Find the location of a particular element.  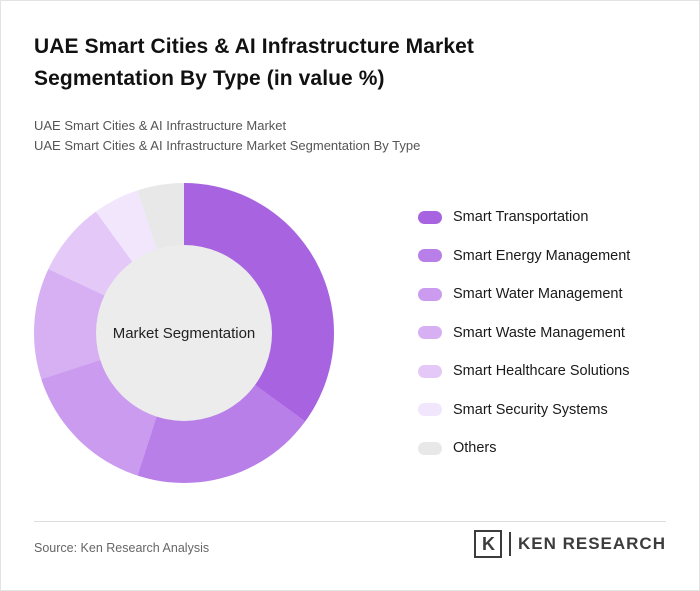

legend-item: Smart Security Systems is located at coordinates (524, 410).